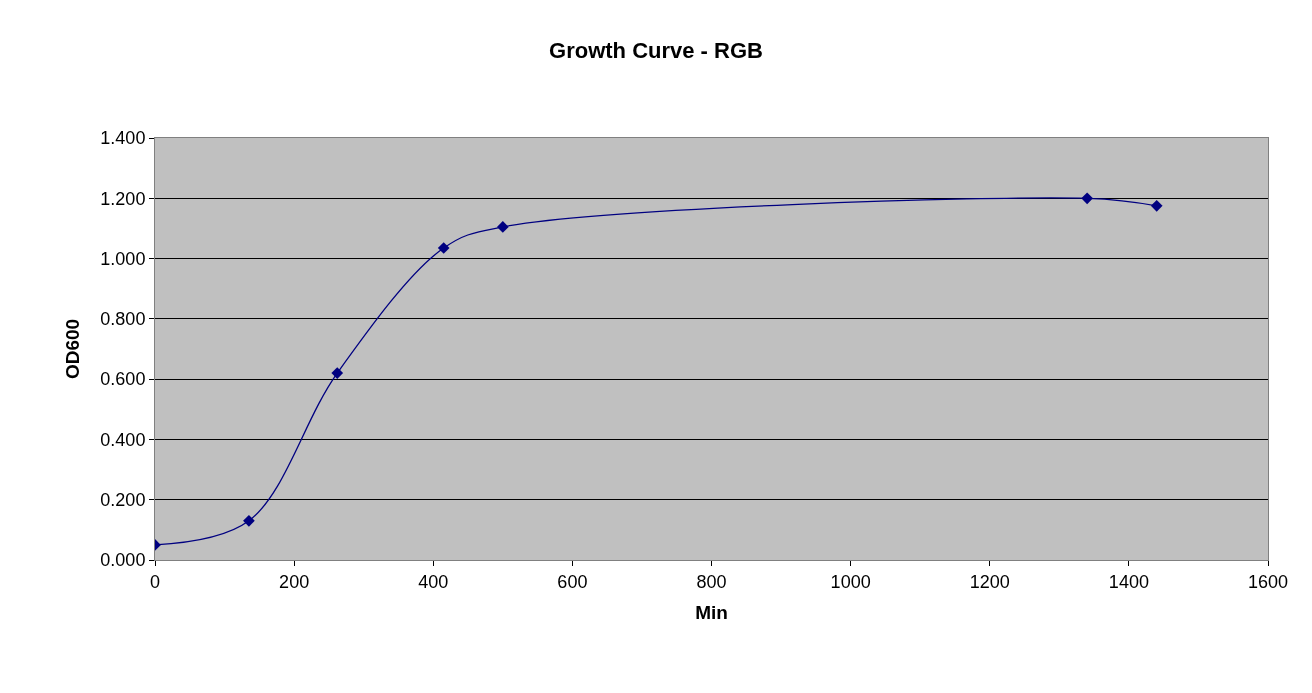 This screenshot has width=1312, height=693. Describe the element at coordinates (123, 138) in the screenshot. I see `y-tick-label: 1.400` at that location.